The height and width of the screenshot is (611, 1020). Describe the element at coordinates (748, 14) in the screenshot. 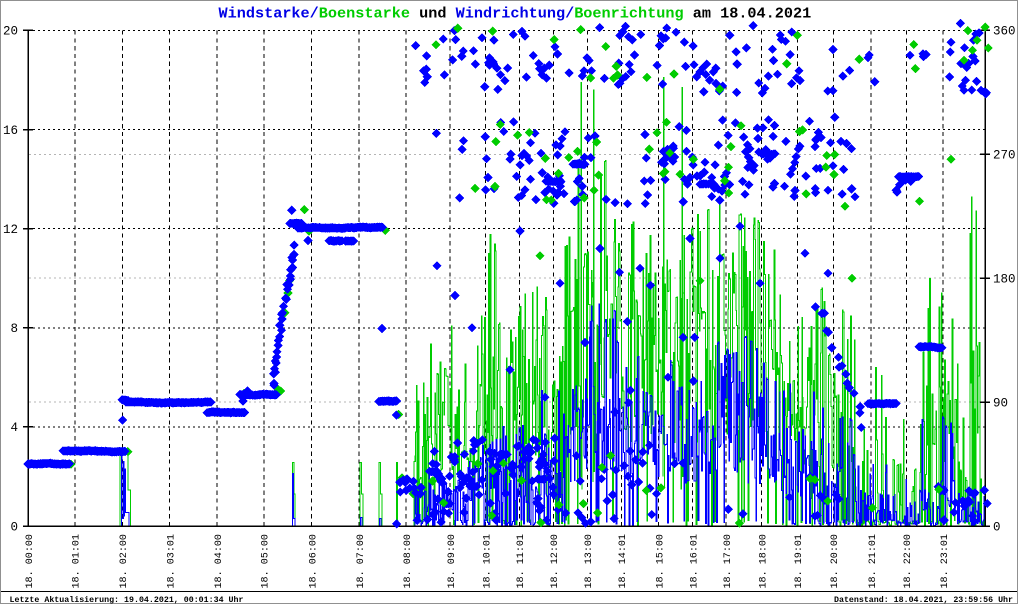

I see `svg-text: am 18.04.2021` at that location.